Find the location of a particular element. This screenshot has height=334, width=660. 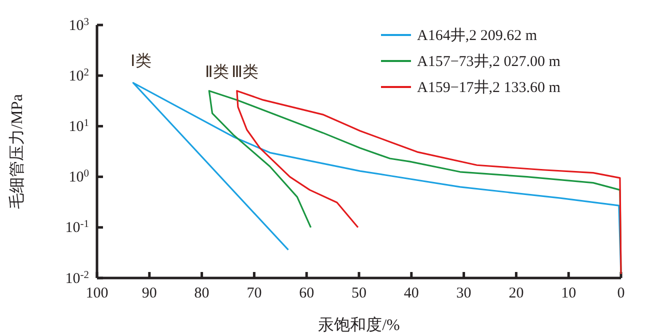

legend-label: A157−73井,2 027.00 m is located at coordinates (489, 61).